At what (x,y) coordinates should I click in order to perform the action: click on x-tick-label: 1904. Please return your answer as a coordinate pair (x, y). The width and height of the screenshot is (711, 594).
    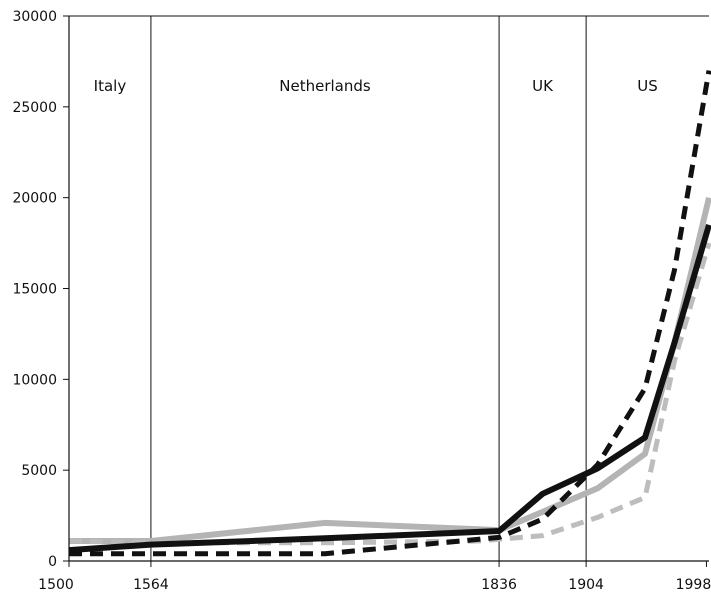
    Looking at the image, I should click on (586, 585).